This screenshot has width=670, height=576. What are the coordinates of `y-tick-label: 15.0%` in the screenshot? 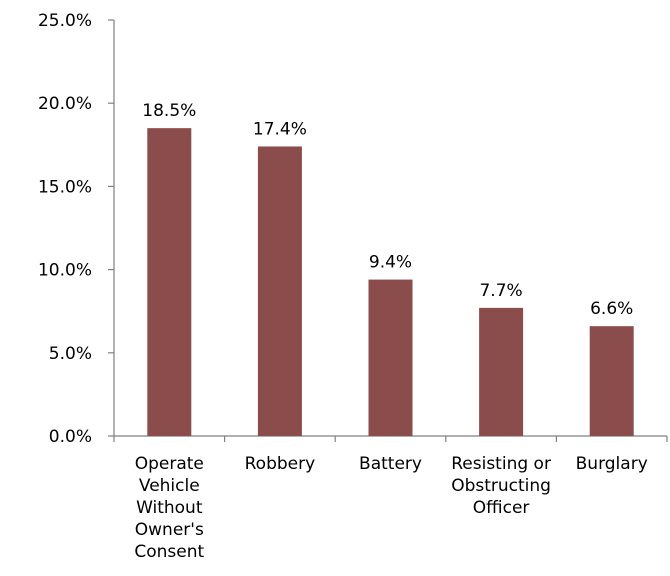 It's located at (65, 187).